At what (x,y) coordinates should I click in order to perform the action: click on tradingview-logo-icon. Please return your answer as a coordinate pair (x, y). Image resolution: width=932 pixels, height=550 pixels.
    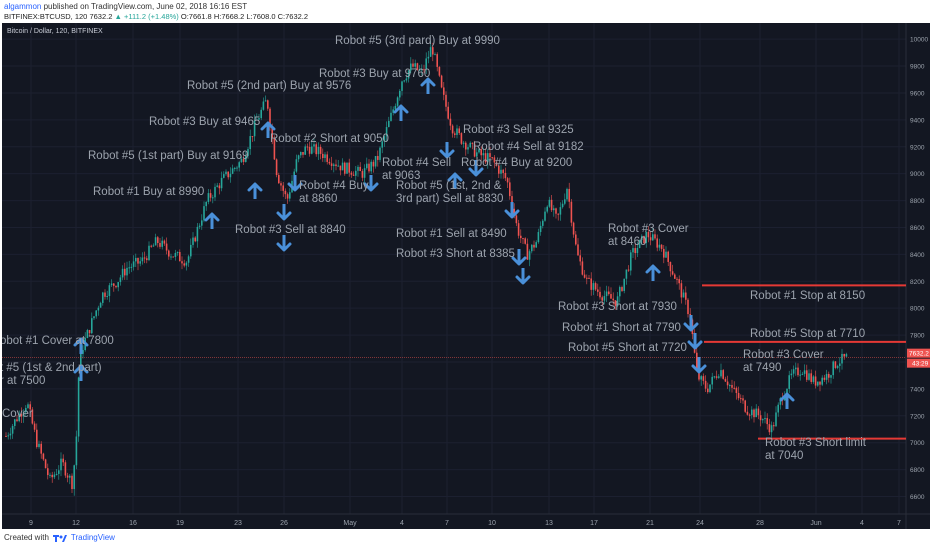
    Looking at the image, I should click on (59, 538).